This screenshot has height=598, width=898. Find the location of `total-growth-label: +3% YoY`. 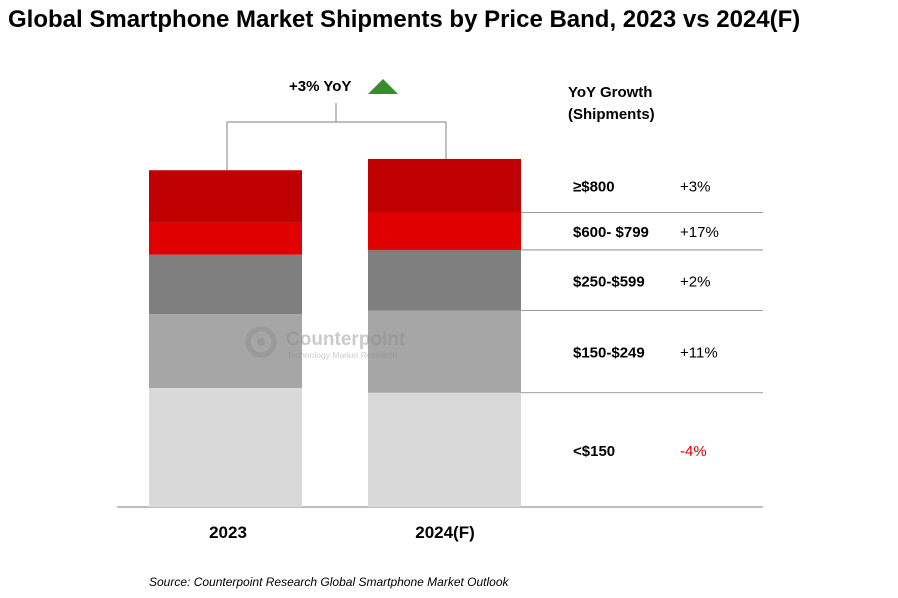

total-growth-label: +3% YoY is located at coordinates (320, 86).